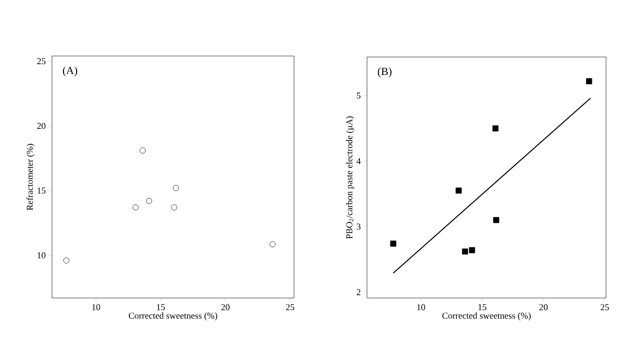  Describe the element at coordinates (30, 177) in the screenshot. I see `y-axis-title: Refractometer (%)` at that location.